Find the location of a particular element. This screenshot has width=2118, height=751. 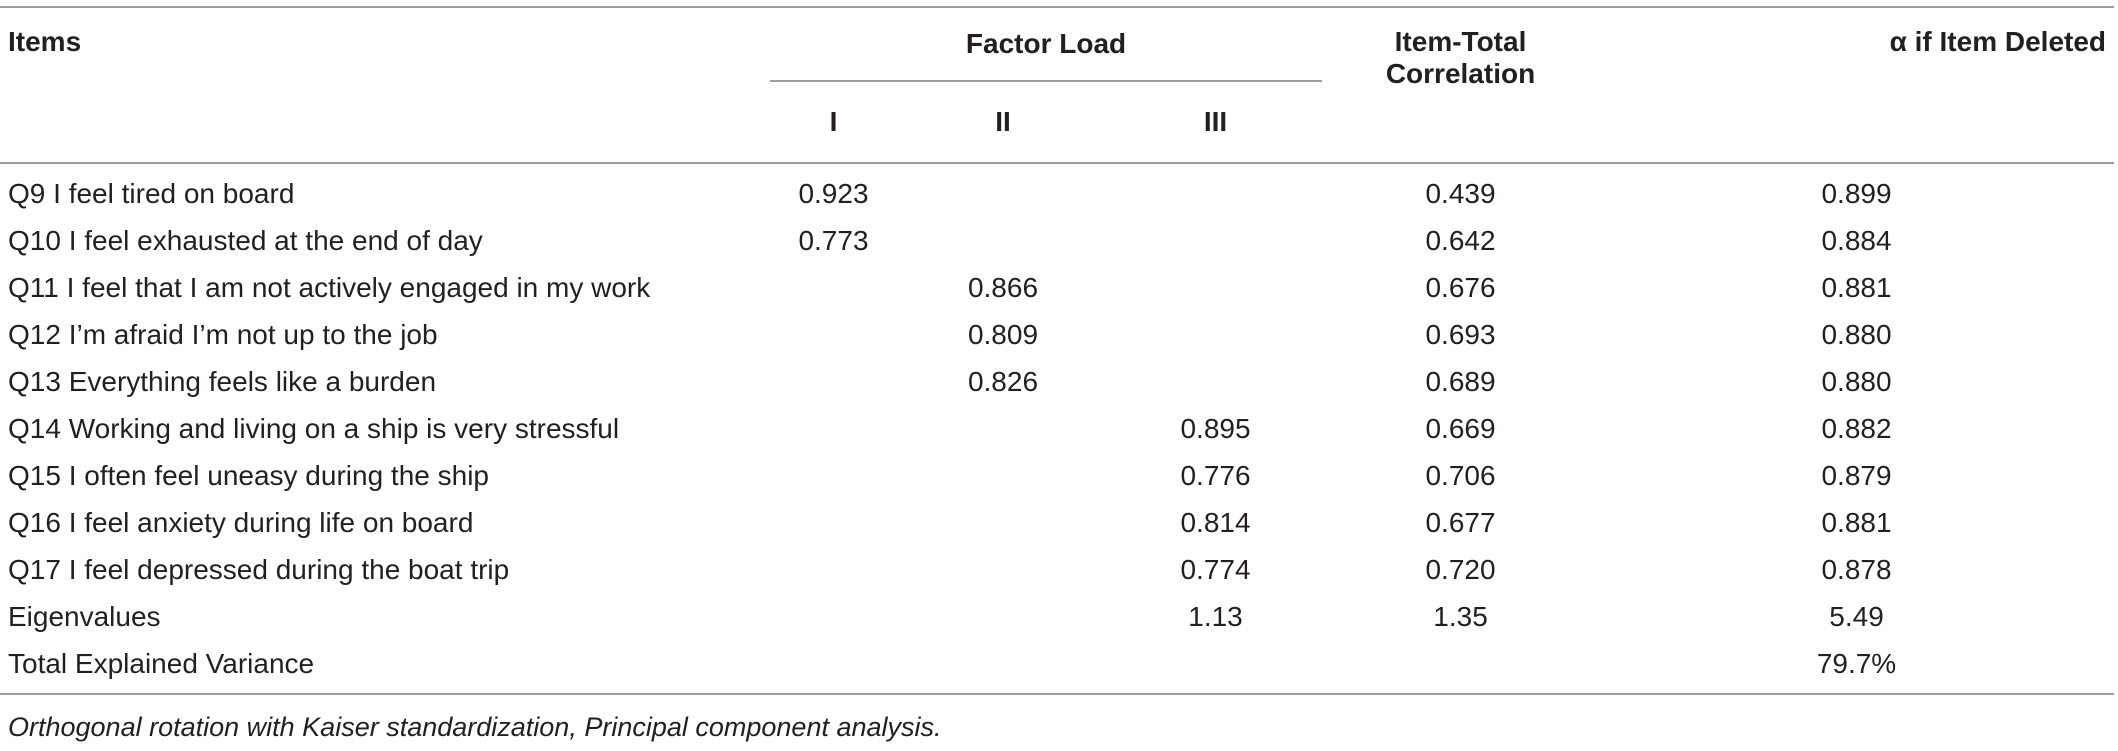

factor-3-value: 0.776 is located at coordinates (1215, 475).